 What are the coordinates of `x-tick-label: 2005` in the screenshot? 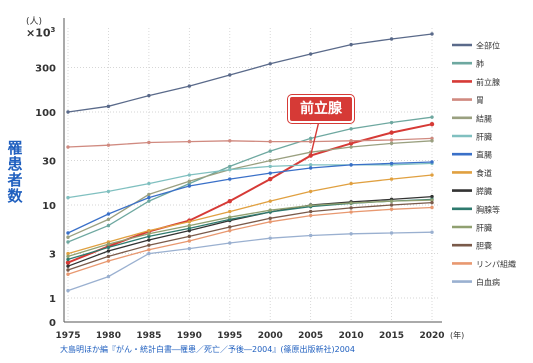 It's located at (310, 336).